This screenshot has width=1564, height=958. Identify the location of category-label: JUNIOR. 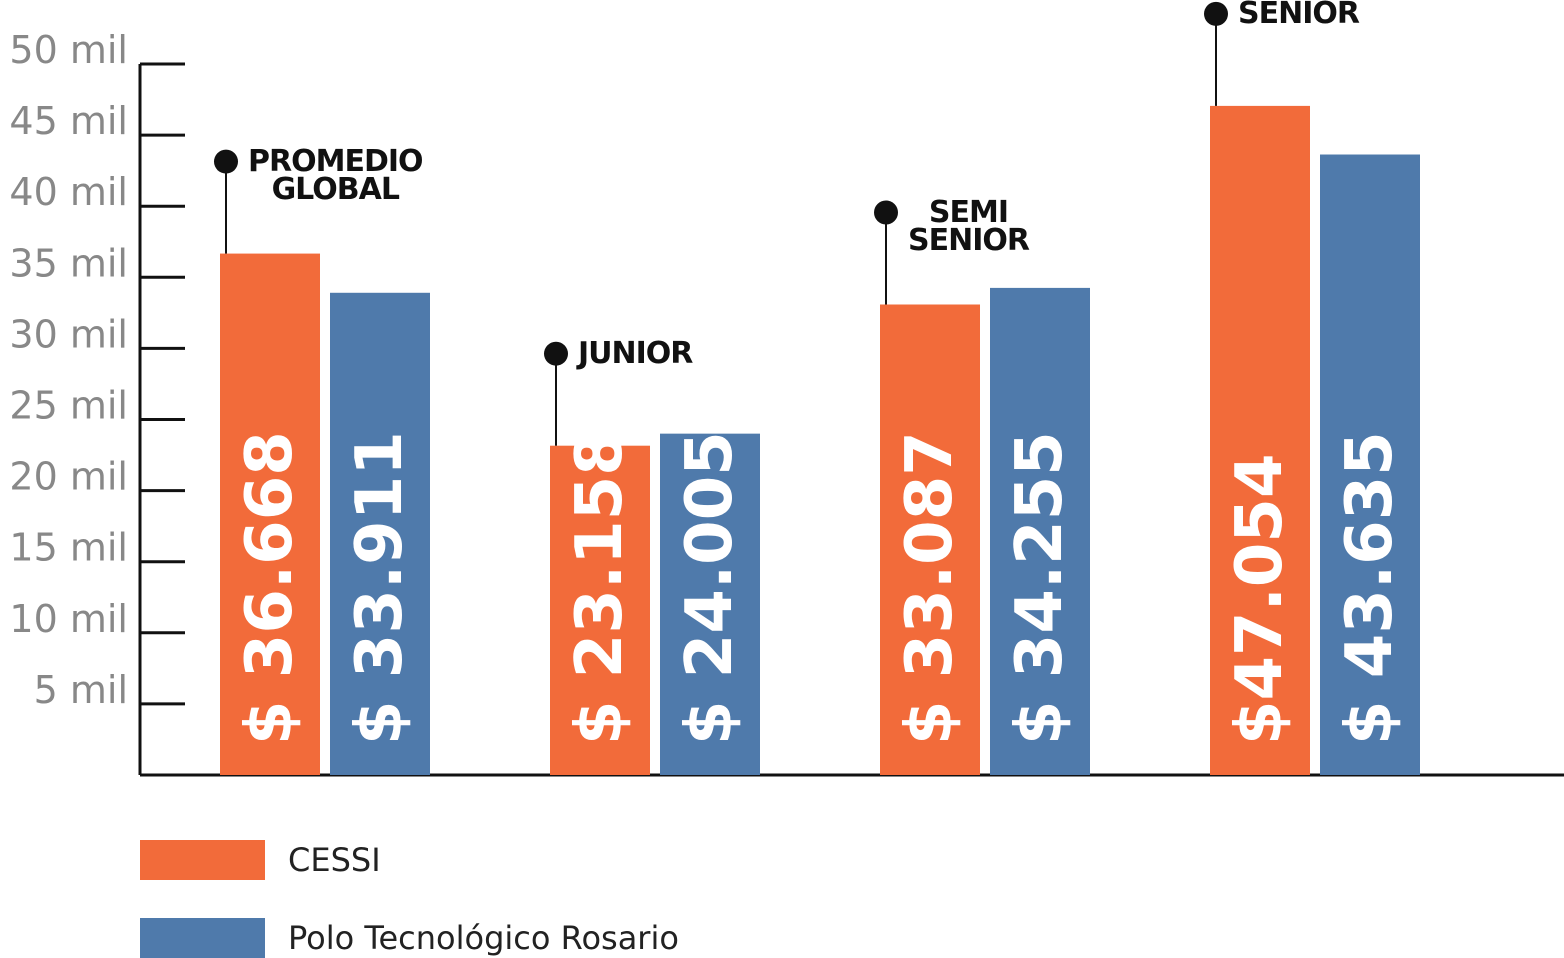
(635, 353).